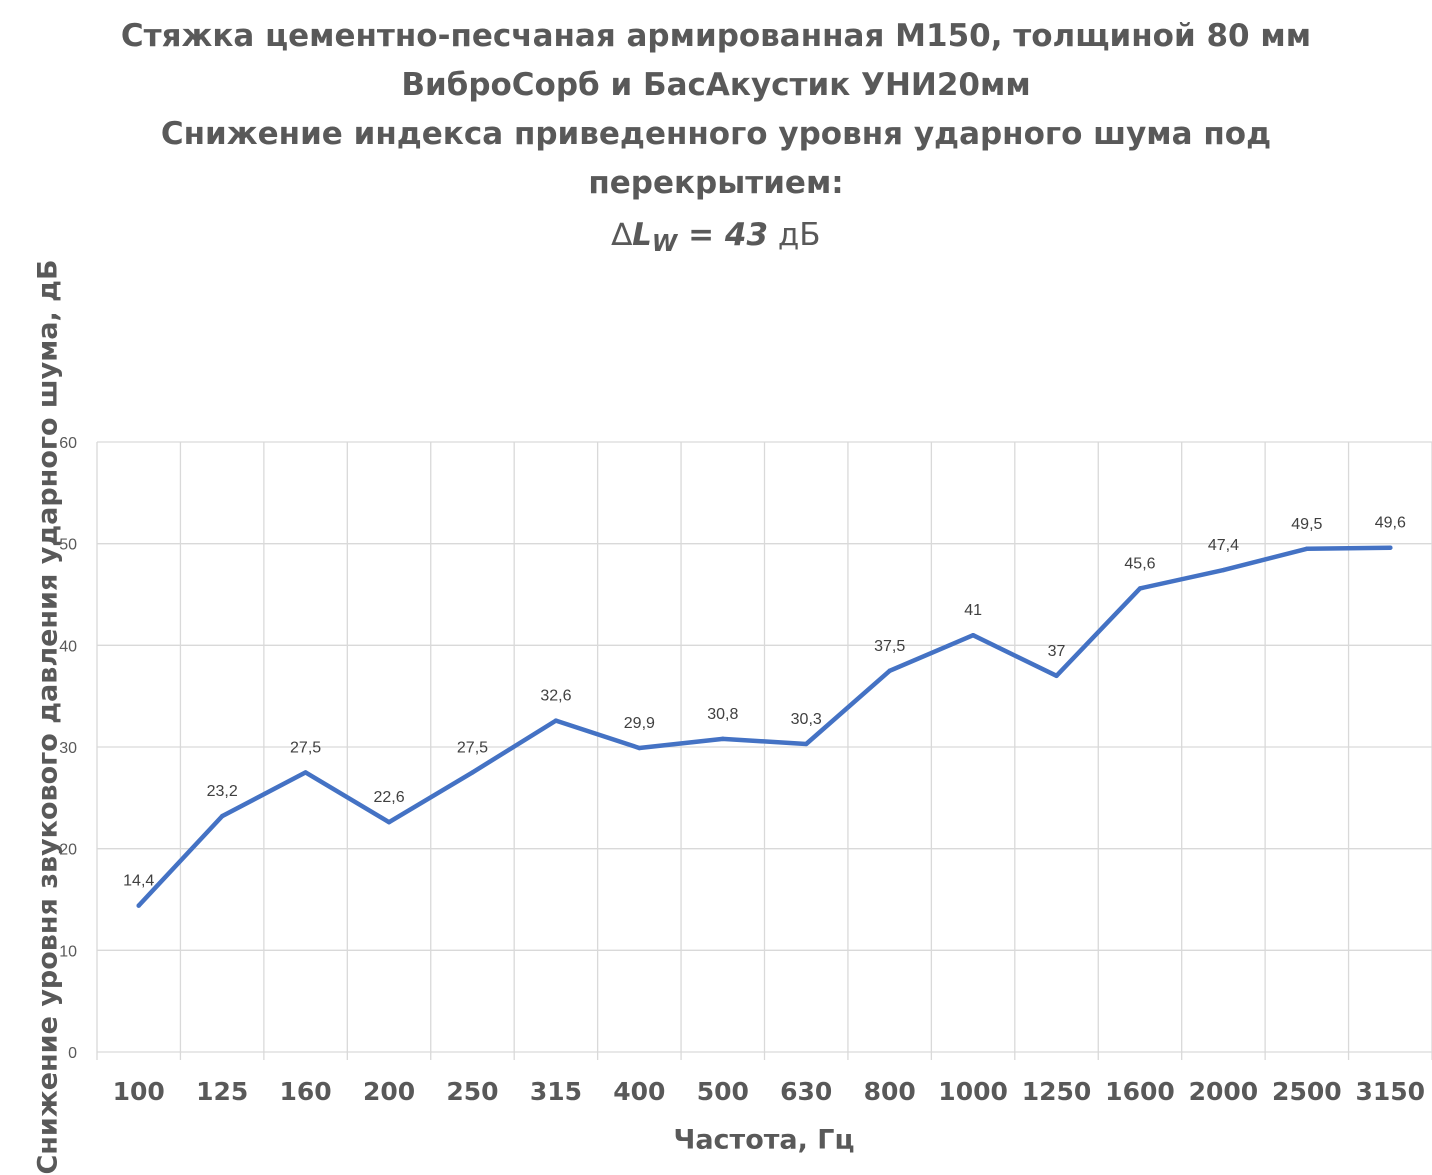  What do you see at coordinates (973, 1091) in the screenshot?
I see `x-tick-label: 1000` at bounding box center [973, 1091].